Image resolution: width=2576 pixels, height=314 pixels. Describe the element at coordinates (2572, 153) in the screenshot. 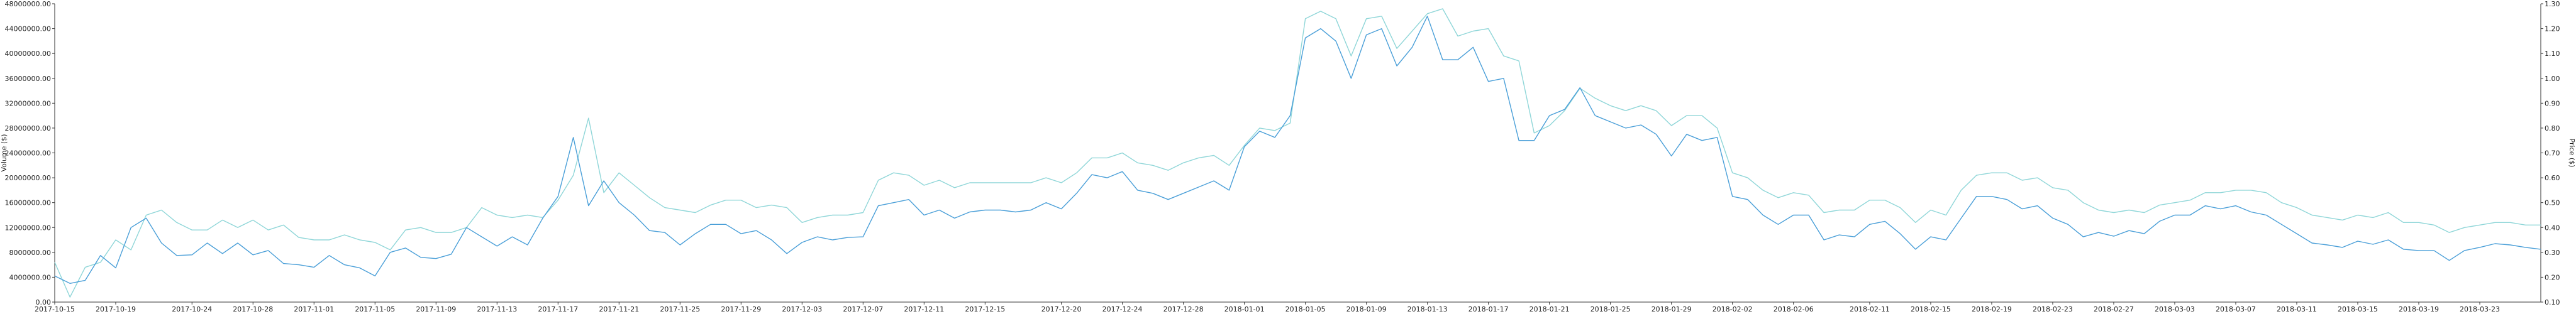

I see `y-axis-right-title: Price ($)` at that location.